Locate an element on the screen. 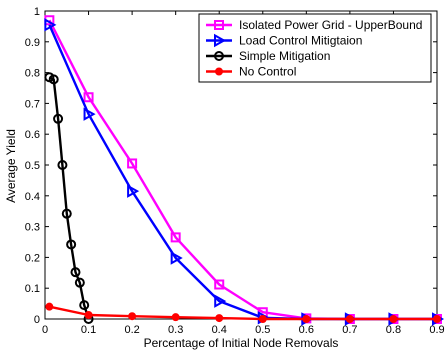 The height and width of the screenshot is (354, 445). x-tick-label: 0.7 is located at coordinates (349, 330).